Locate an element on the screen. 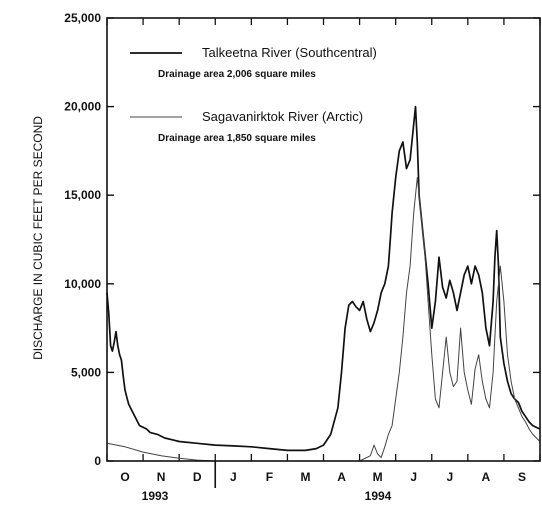 The width and height of the screenshot is (542, 506). month-label: N is located at coordinates (161, 477).